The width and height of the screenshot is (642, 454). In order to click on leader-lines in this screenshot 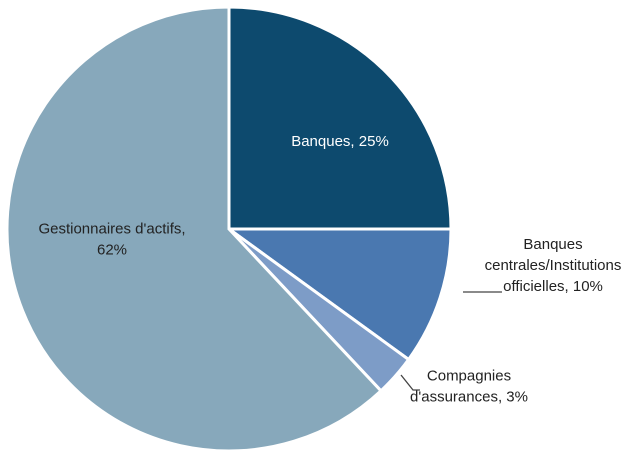, I will do `click(451, 341)`.